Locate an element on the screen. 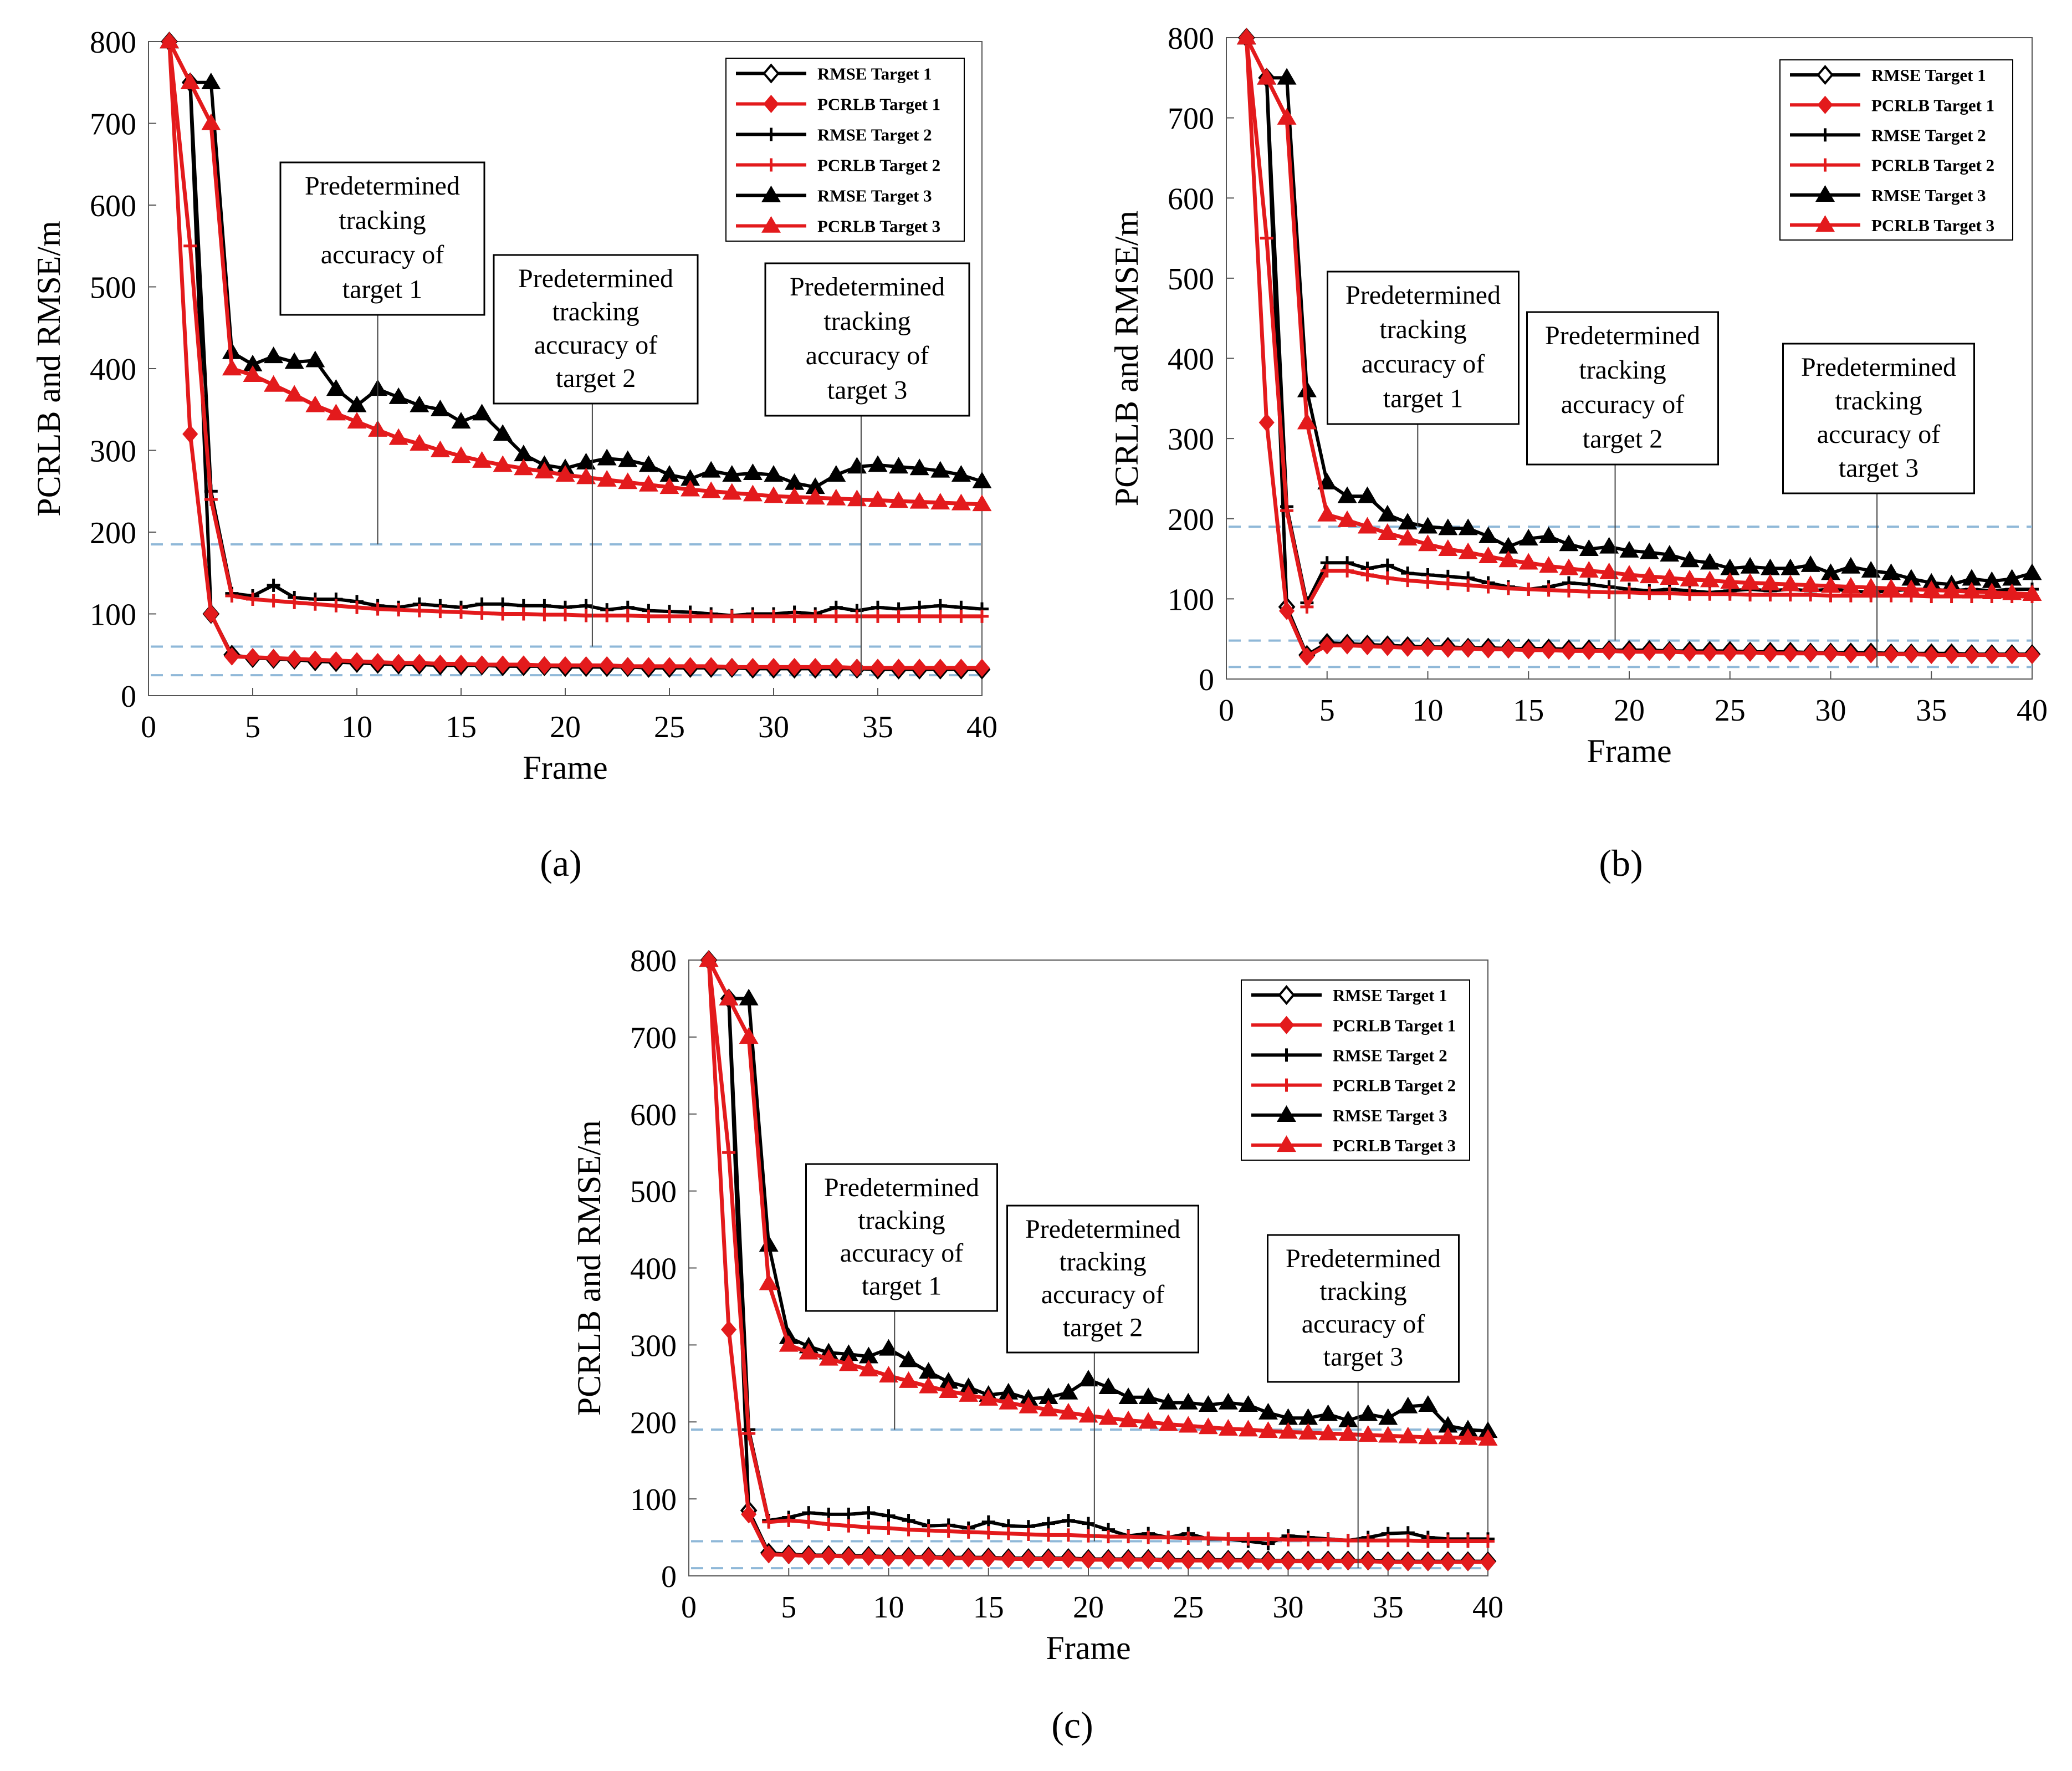 The image size is (2072, 1771). y-tick-label: 100 is located at coordinates (653, 1500).